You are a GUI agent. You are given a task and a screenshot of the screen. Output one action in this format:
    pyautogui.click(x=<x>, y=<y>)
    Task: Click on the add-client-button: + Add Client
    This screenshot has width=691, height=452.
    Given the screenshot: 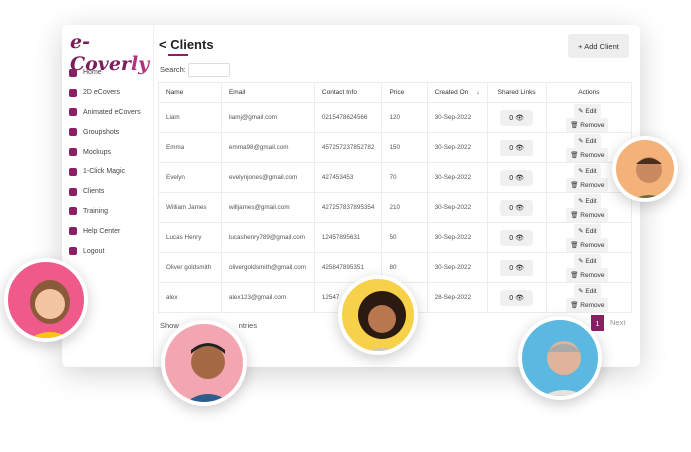 What is the action you would take?
    pyautogui.click(x=598, y=46)
    